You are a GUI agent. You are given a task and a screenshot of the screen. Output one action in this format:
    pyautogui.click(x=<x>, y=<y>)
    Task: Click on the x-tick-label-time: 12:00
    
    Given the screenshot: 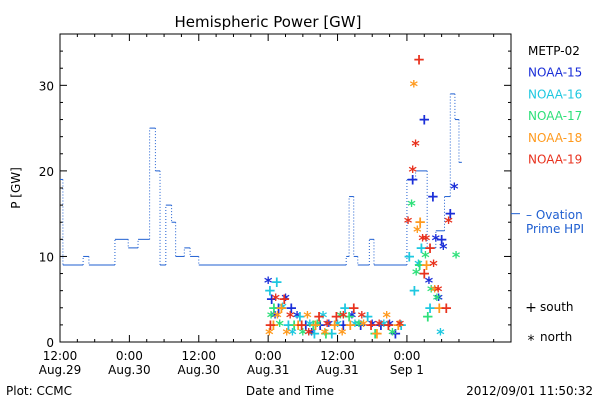 What is the action you would take?
    pyautogui.click(x=198, y=356)
    